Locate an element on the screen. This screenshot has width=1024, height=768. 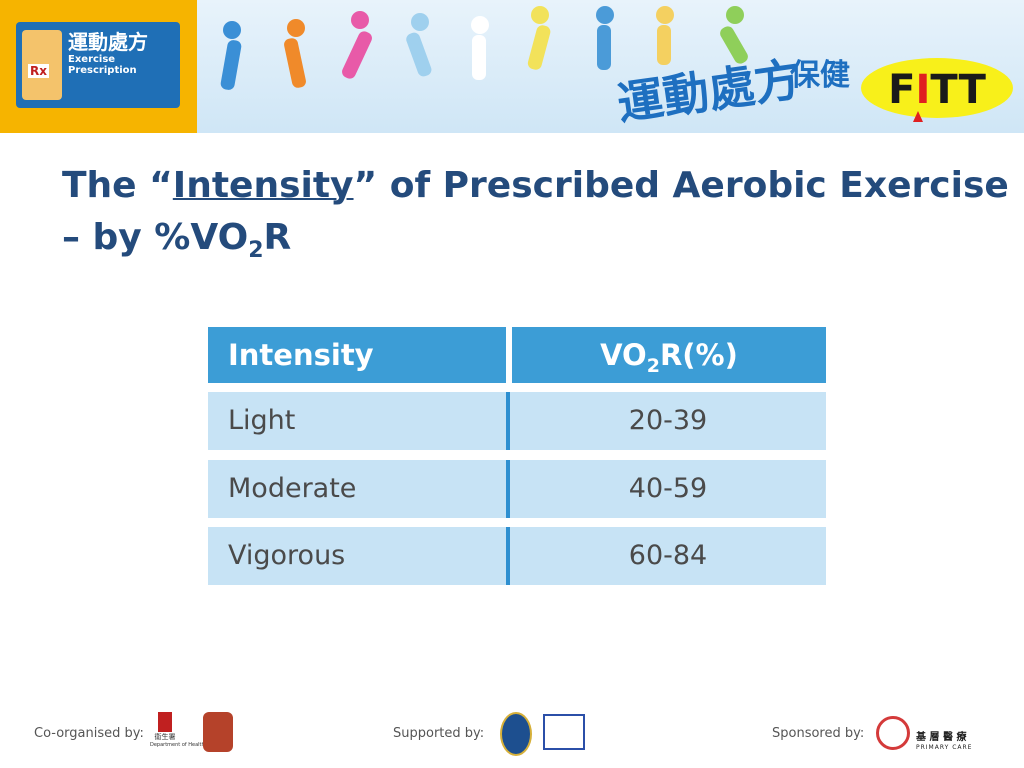
banner-art: 運動處方 保健 FITT is located at coordinates (616, 68).